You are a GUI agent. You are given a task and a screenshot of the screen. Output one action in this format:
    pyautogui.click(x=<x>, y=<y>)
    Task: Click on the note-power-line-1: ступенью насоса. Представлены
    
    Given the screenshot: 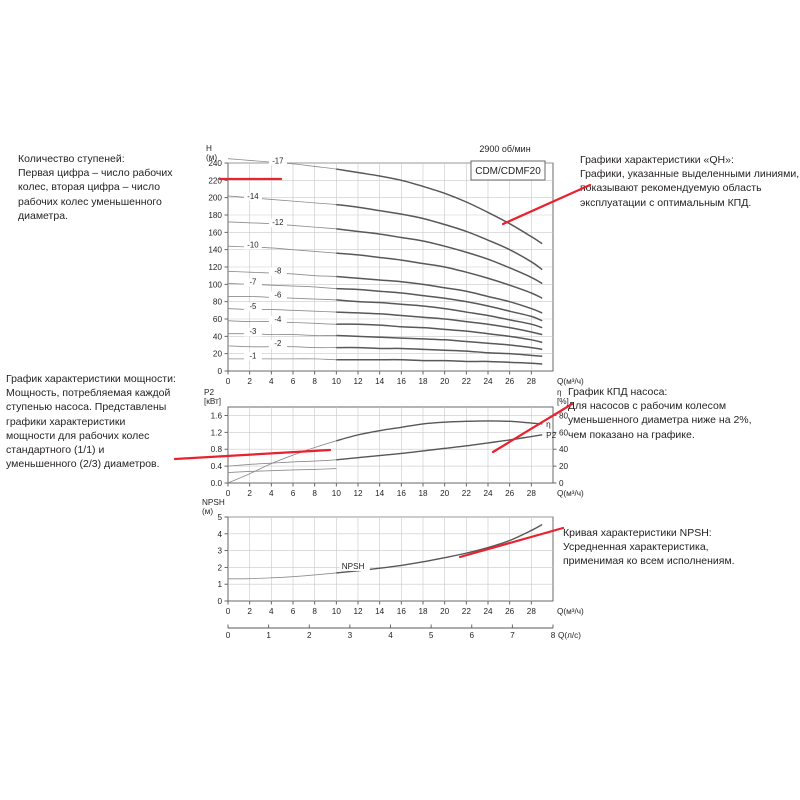 What is the action you would take?
    pyautogui.click(x=86, y=407)
    